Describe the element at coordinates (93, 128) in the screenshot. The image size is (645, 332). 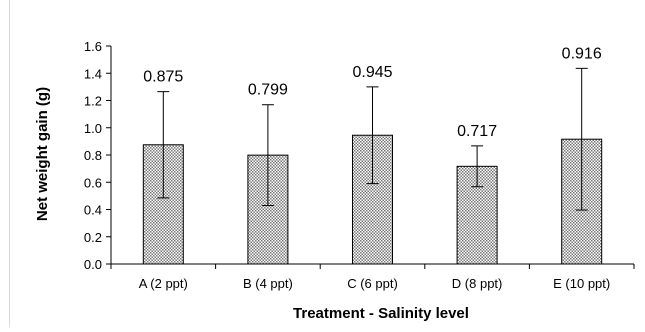
I see `y-tick-label: 1.0` at that location.